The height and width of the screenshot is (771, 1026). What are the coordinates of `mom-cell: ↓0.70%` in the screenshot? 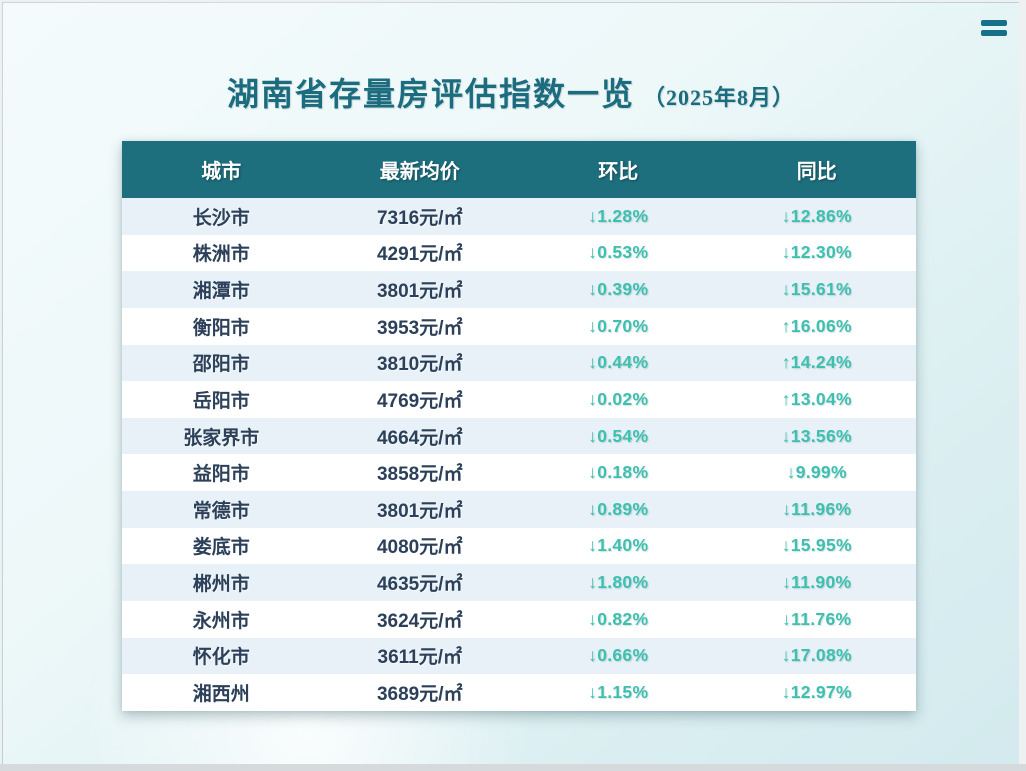 It's located at (618, 325).